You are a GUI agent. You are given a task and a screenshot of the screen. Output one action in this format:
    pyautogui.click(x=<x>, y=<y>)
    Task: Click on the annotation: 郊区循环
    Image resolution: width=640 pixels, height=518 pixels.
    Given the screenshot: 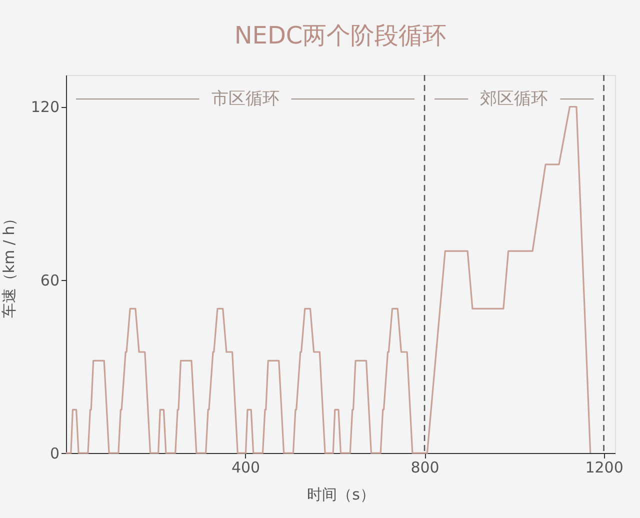 What is the action you would take?
    pyautogui.click(x=514, y=99)
    